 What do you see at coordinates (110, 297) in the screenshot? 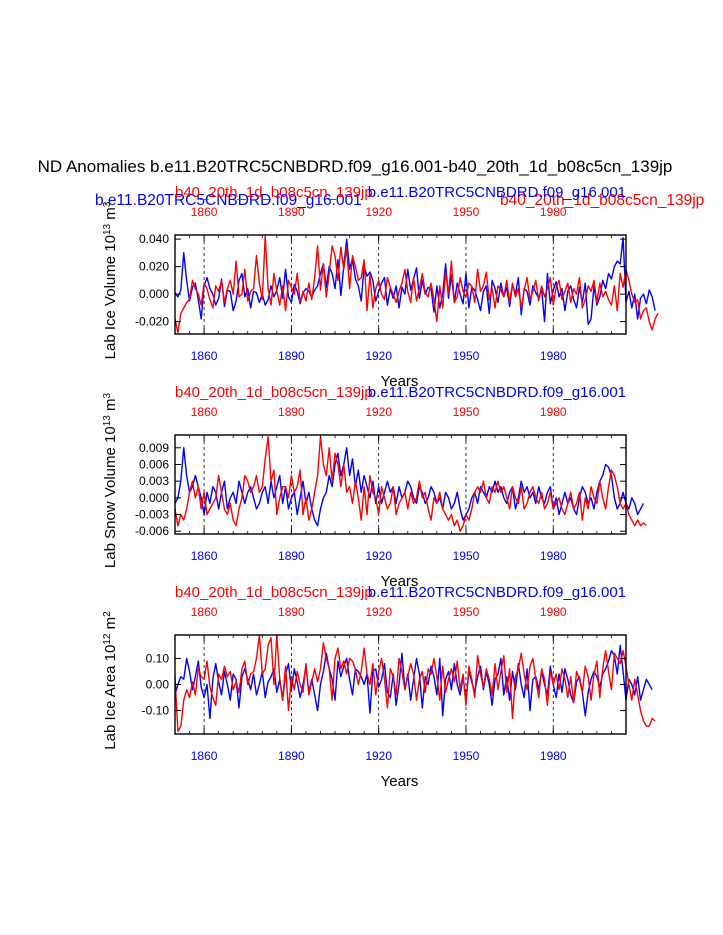
I see `y-axis-label-text: Lab Ice Volume 10` at bounding box center [110, 297].